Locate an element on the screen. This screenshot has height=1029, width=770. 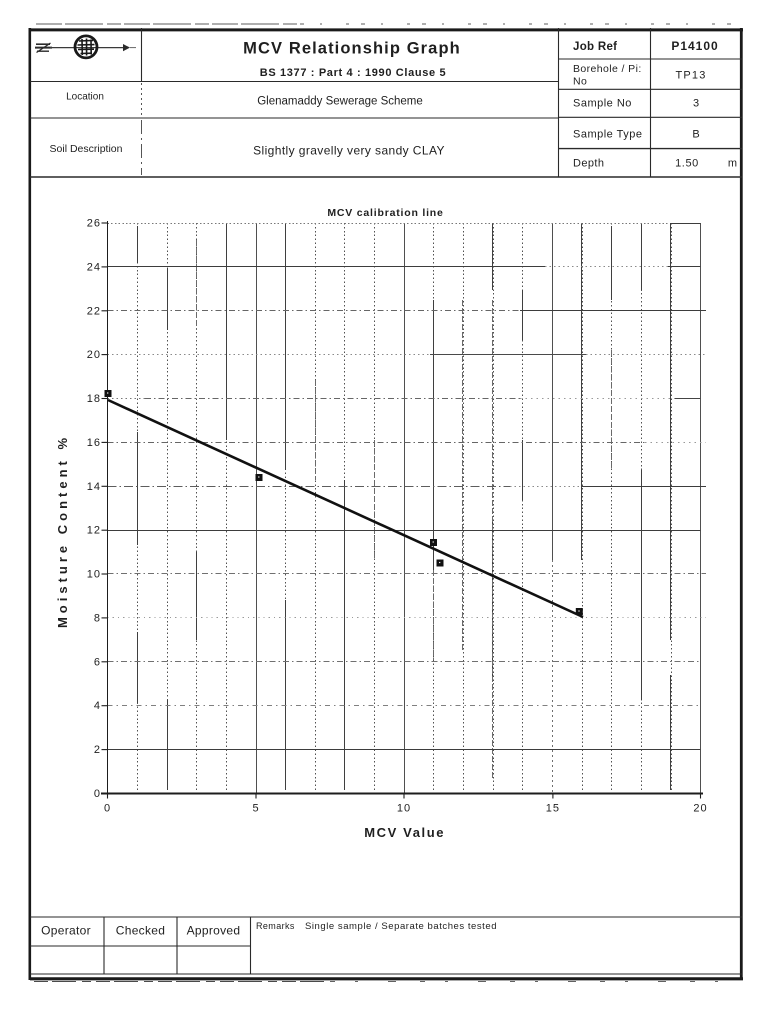
svg-text: 1.50 is located at coordinates (687, 164).